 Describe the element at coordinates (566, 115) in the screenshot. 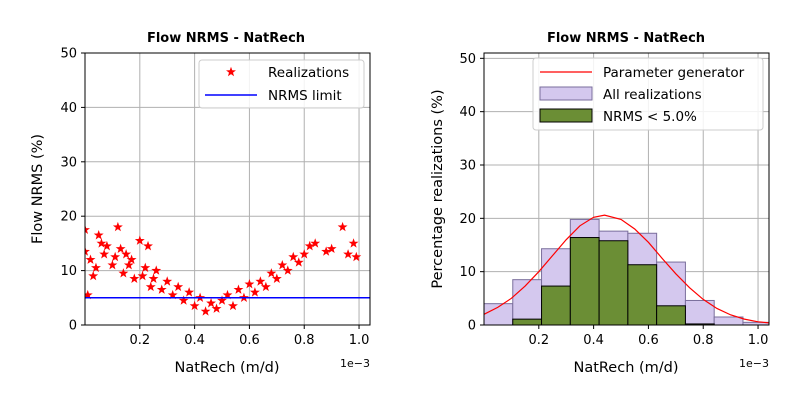

I see `legend-nrms-filter-swatch` at that location.